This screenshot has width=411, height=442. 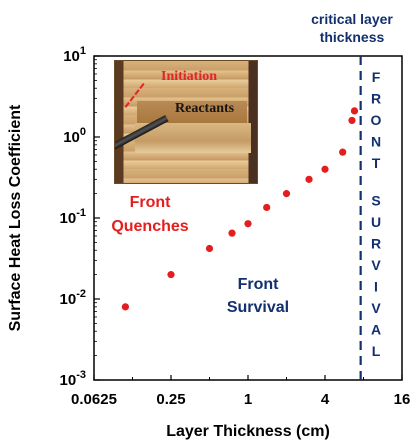 I want to click on front-survival-vertical-letter: F, so click(x=376, y=77).